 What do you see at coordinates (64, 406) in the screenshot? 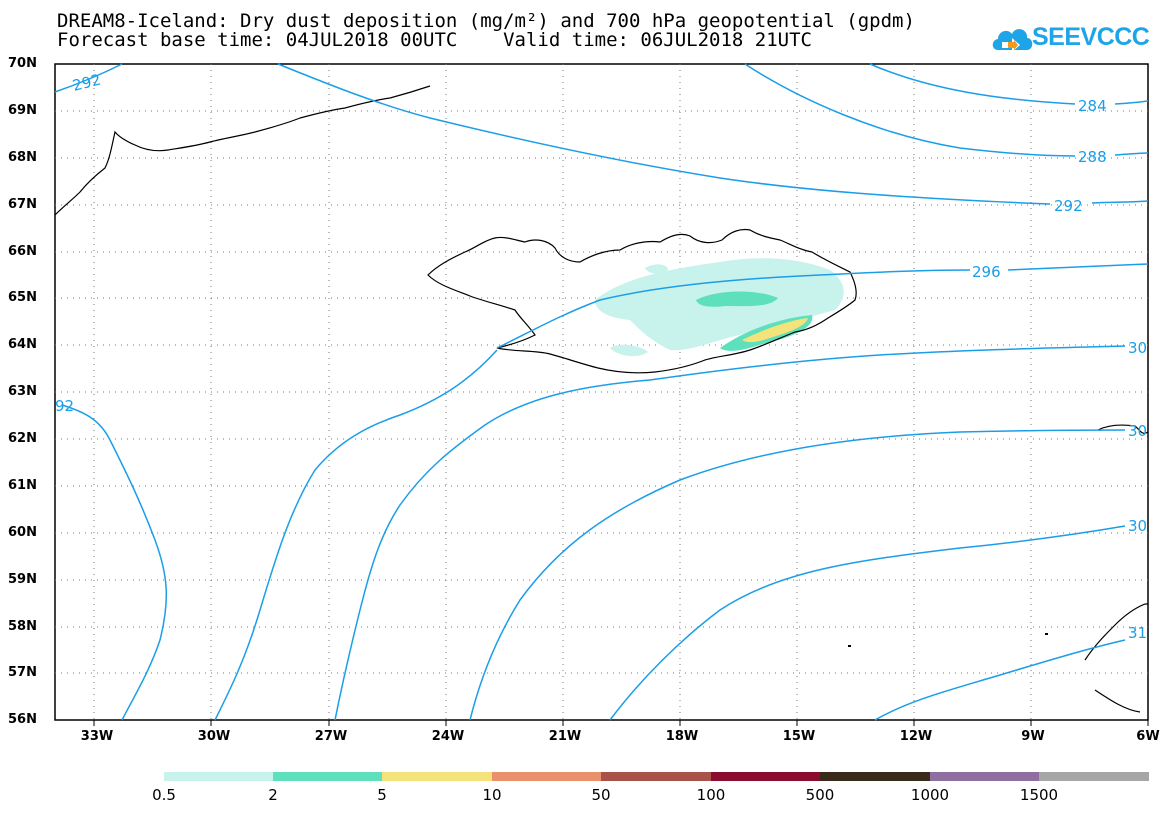
I see `contour-label: 92` at bounding box center [64, 406].